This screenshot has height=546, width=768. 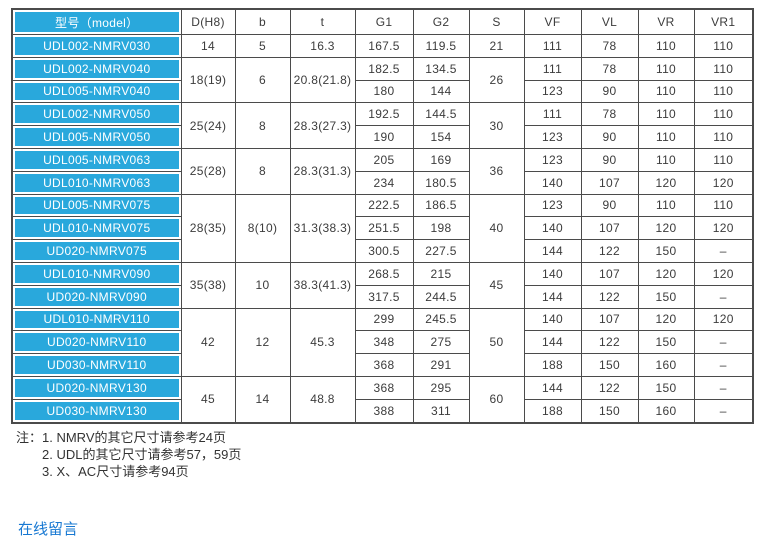 I want to click on header-cell-s: S, so click(x=496, y=21).